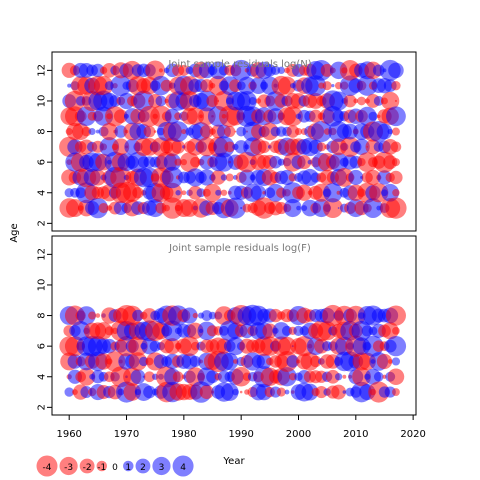 Image resolution: width=480 pixels, height=480 pixels. What do you see at coordinates (239, 248) in the screenshot?
I see `panel-title-logF: Joint sample residuals log(F)` at bounding box center [239, 248].